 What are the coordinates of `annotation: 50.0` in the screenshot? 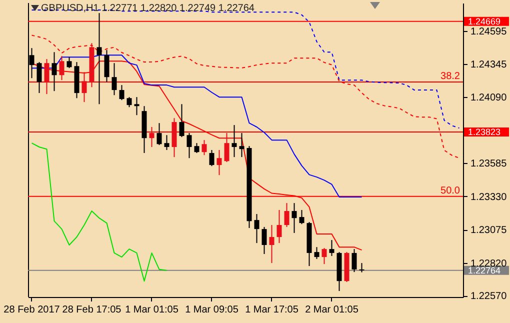 It's located at (450, 190).